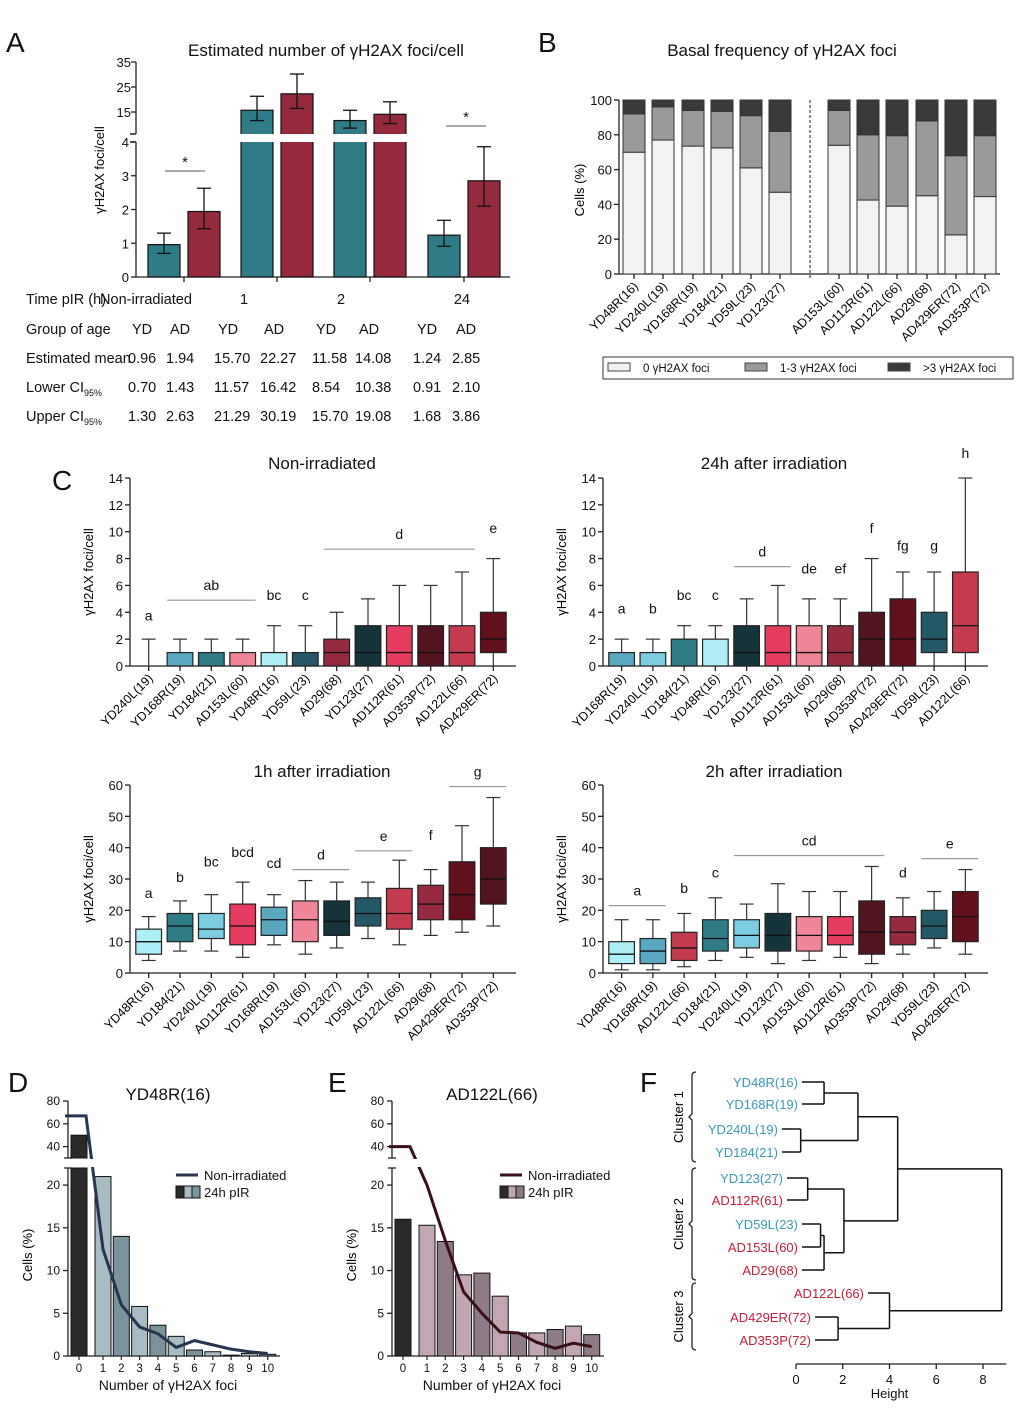 This screenshot has height=1421, width=1020. What do you see at coordinates (231, 1369) in the screenshot?
I see `x-tick-label: 8` at bounding box center [231, 1369].